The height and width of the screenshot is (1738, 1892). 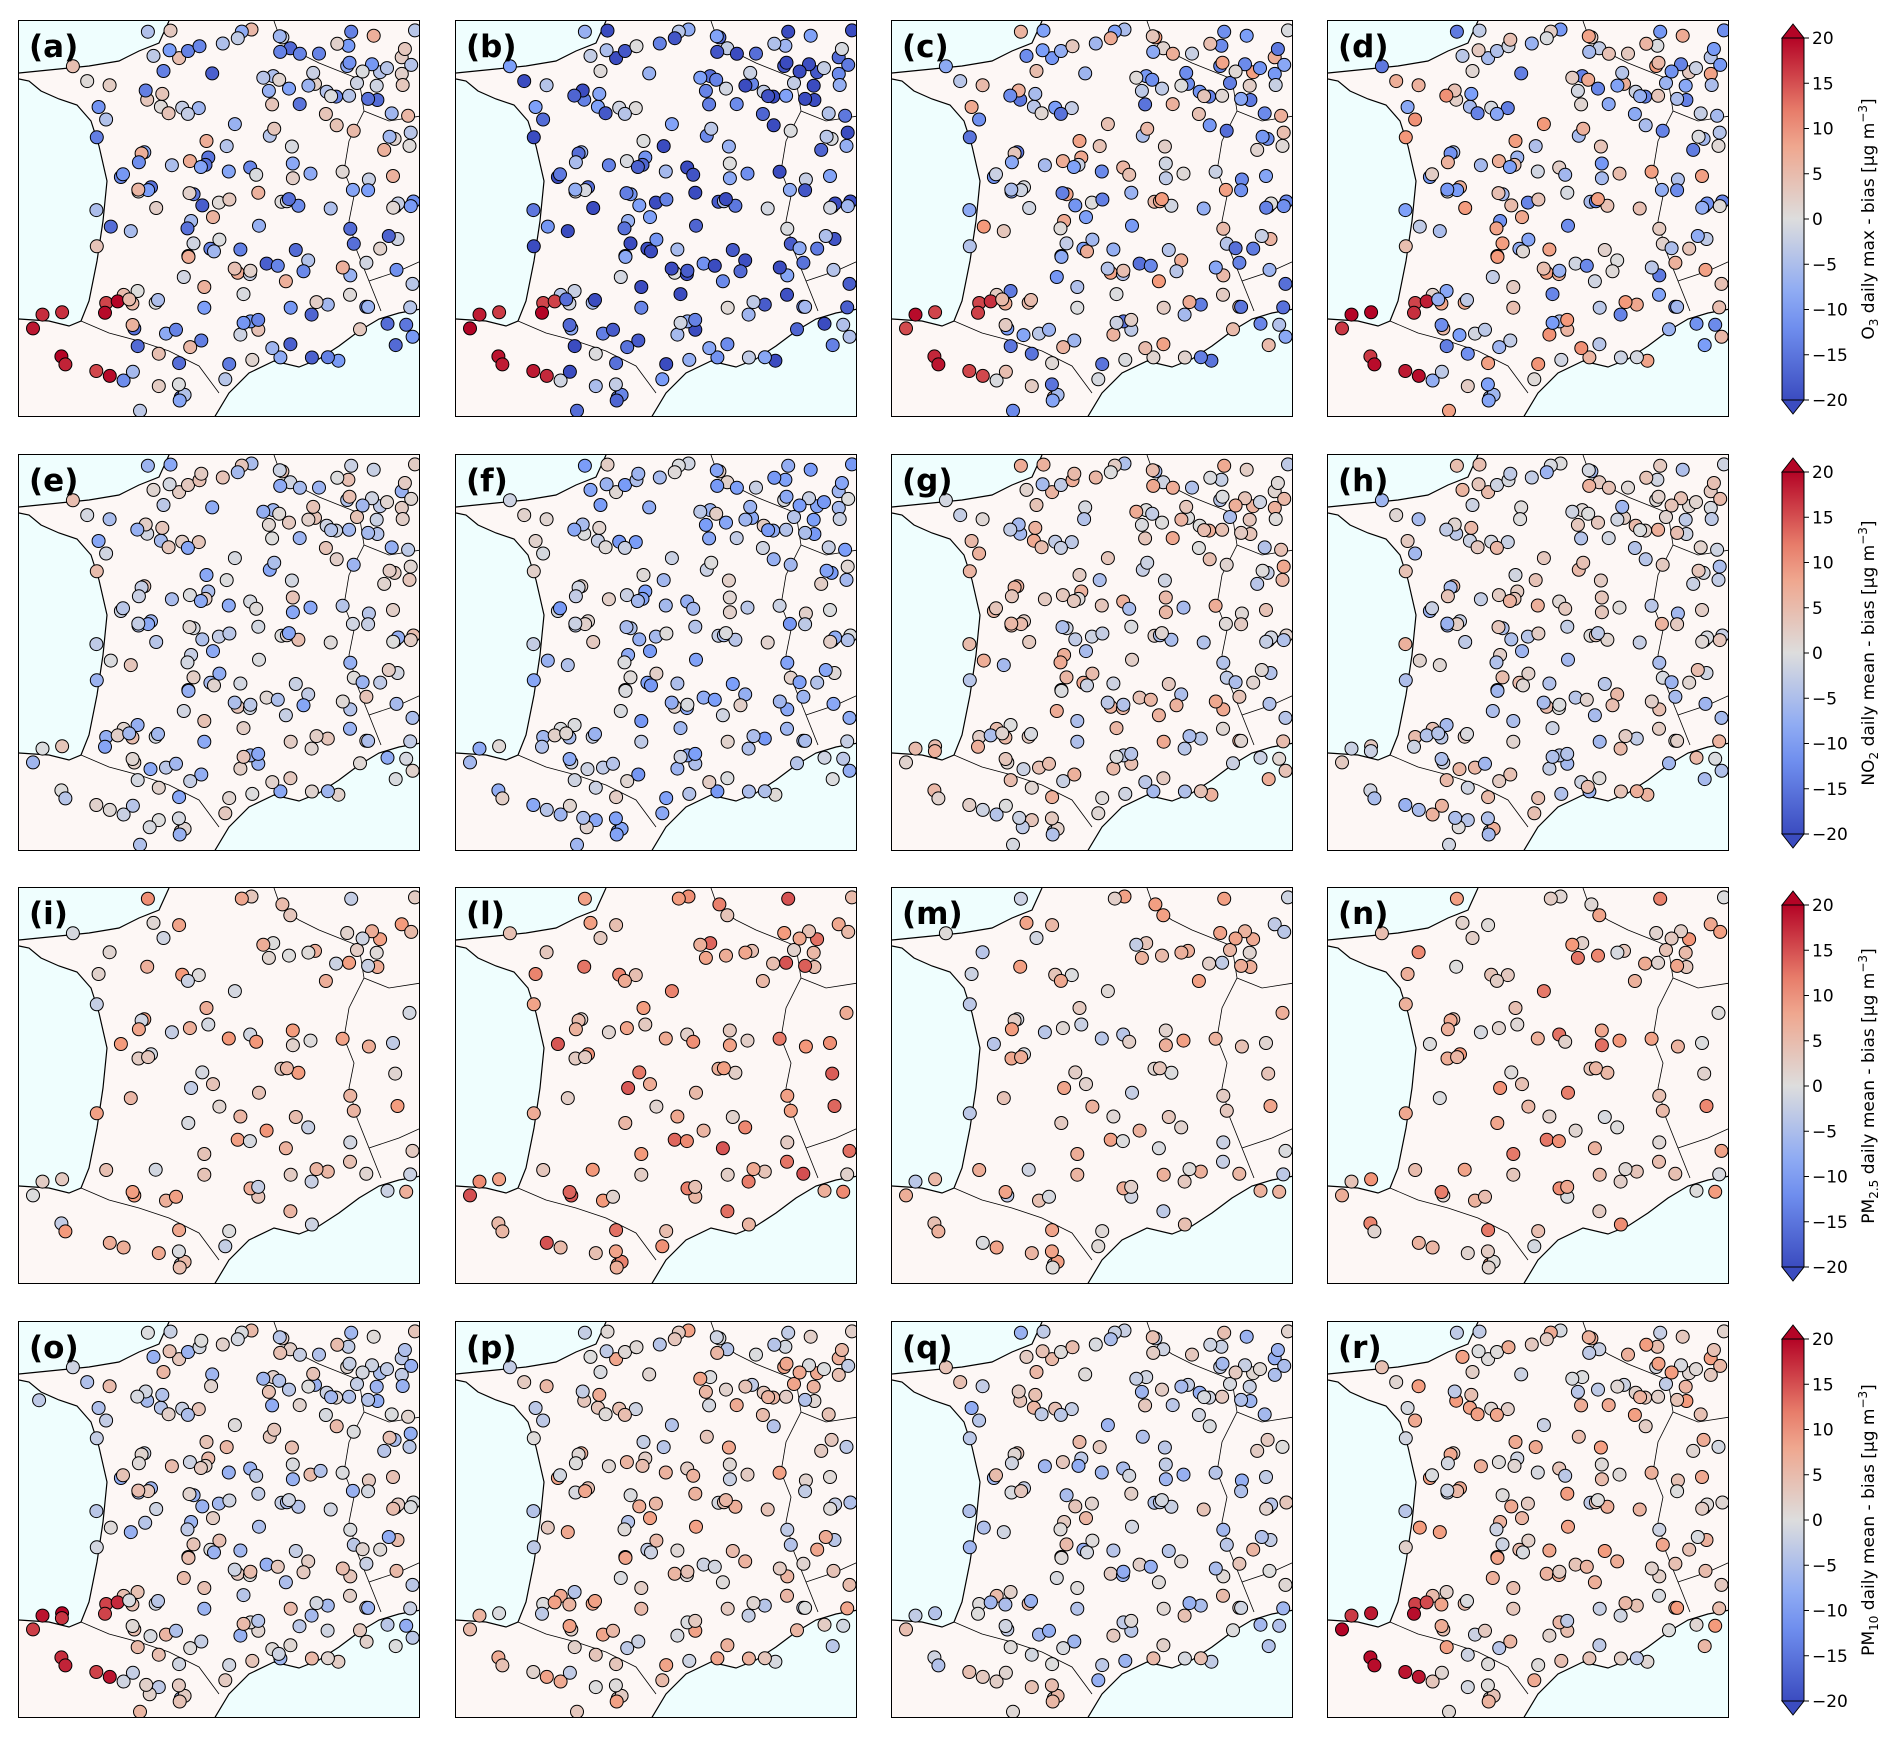 I want to click on colorbar-tick-label: −20, so click(x=1830, y=401).